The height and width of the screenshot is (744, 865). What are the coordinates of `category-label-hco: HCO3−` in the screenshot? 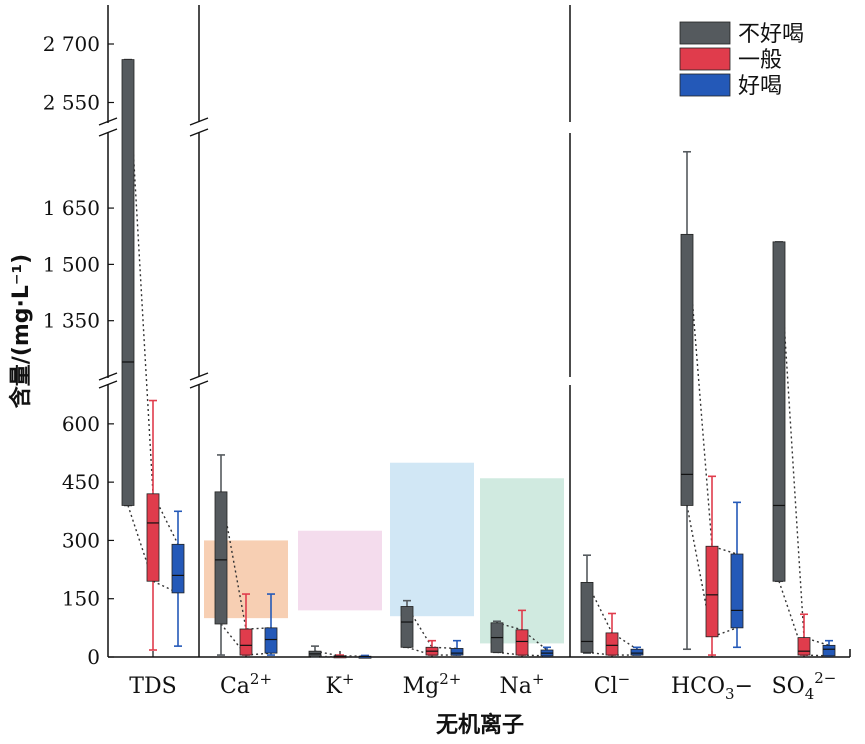 It's located at (712, 688).